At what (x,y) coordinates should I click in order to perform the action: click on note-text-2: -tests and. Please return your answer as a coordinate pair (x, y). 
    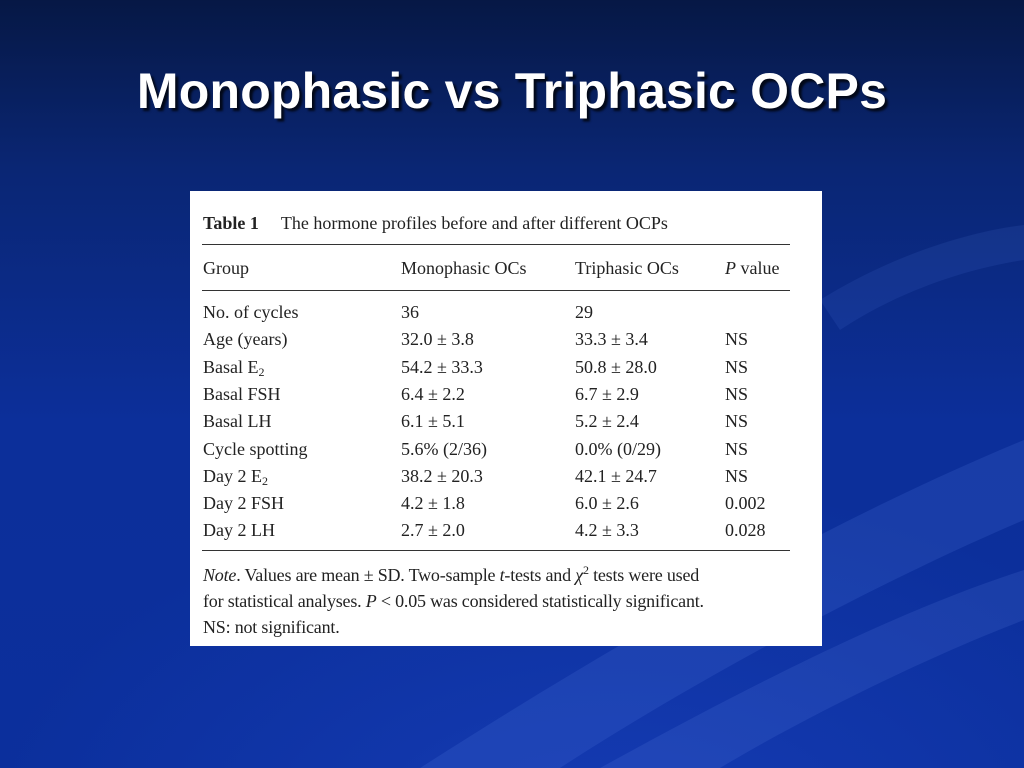
    Looking at the image, I should click on (540, 575).